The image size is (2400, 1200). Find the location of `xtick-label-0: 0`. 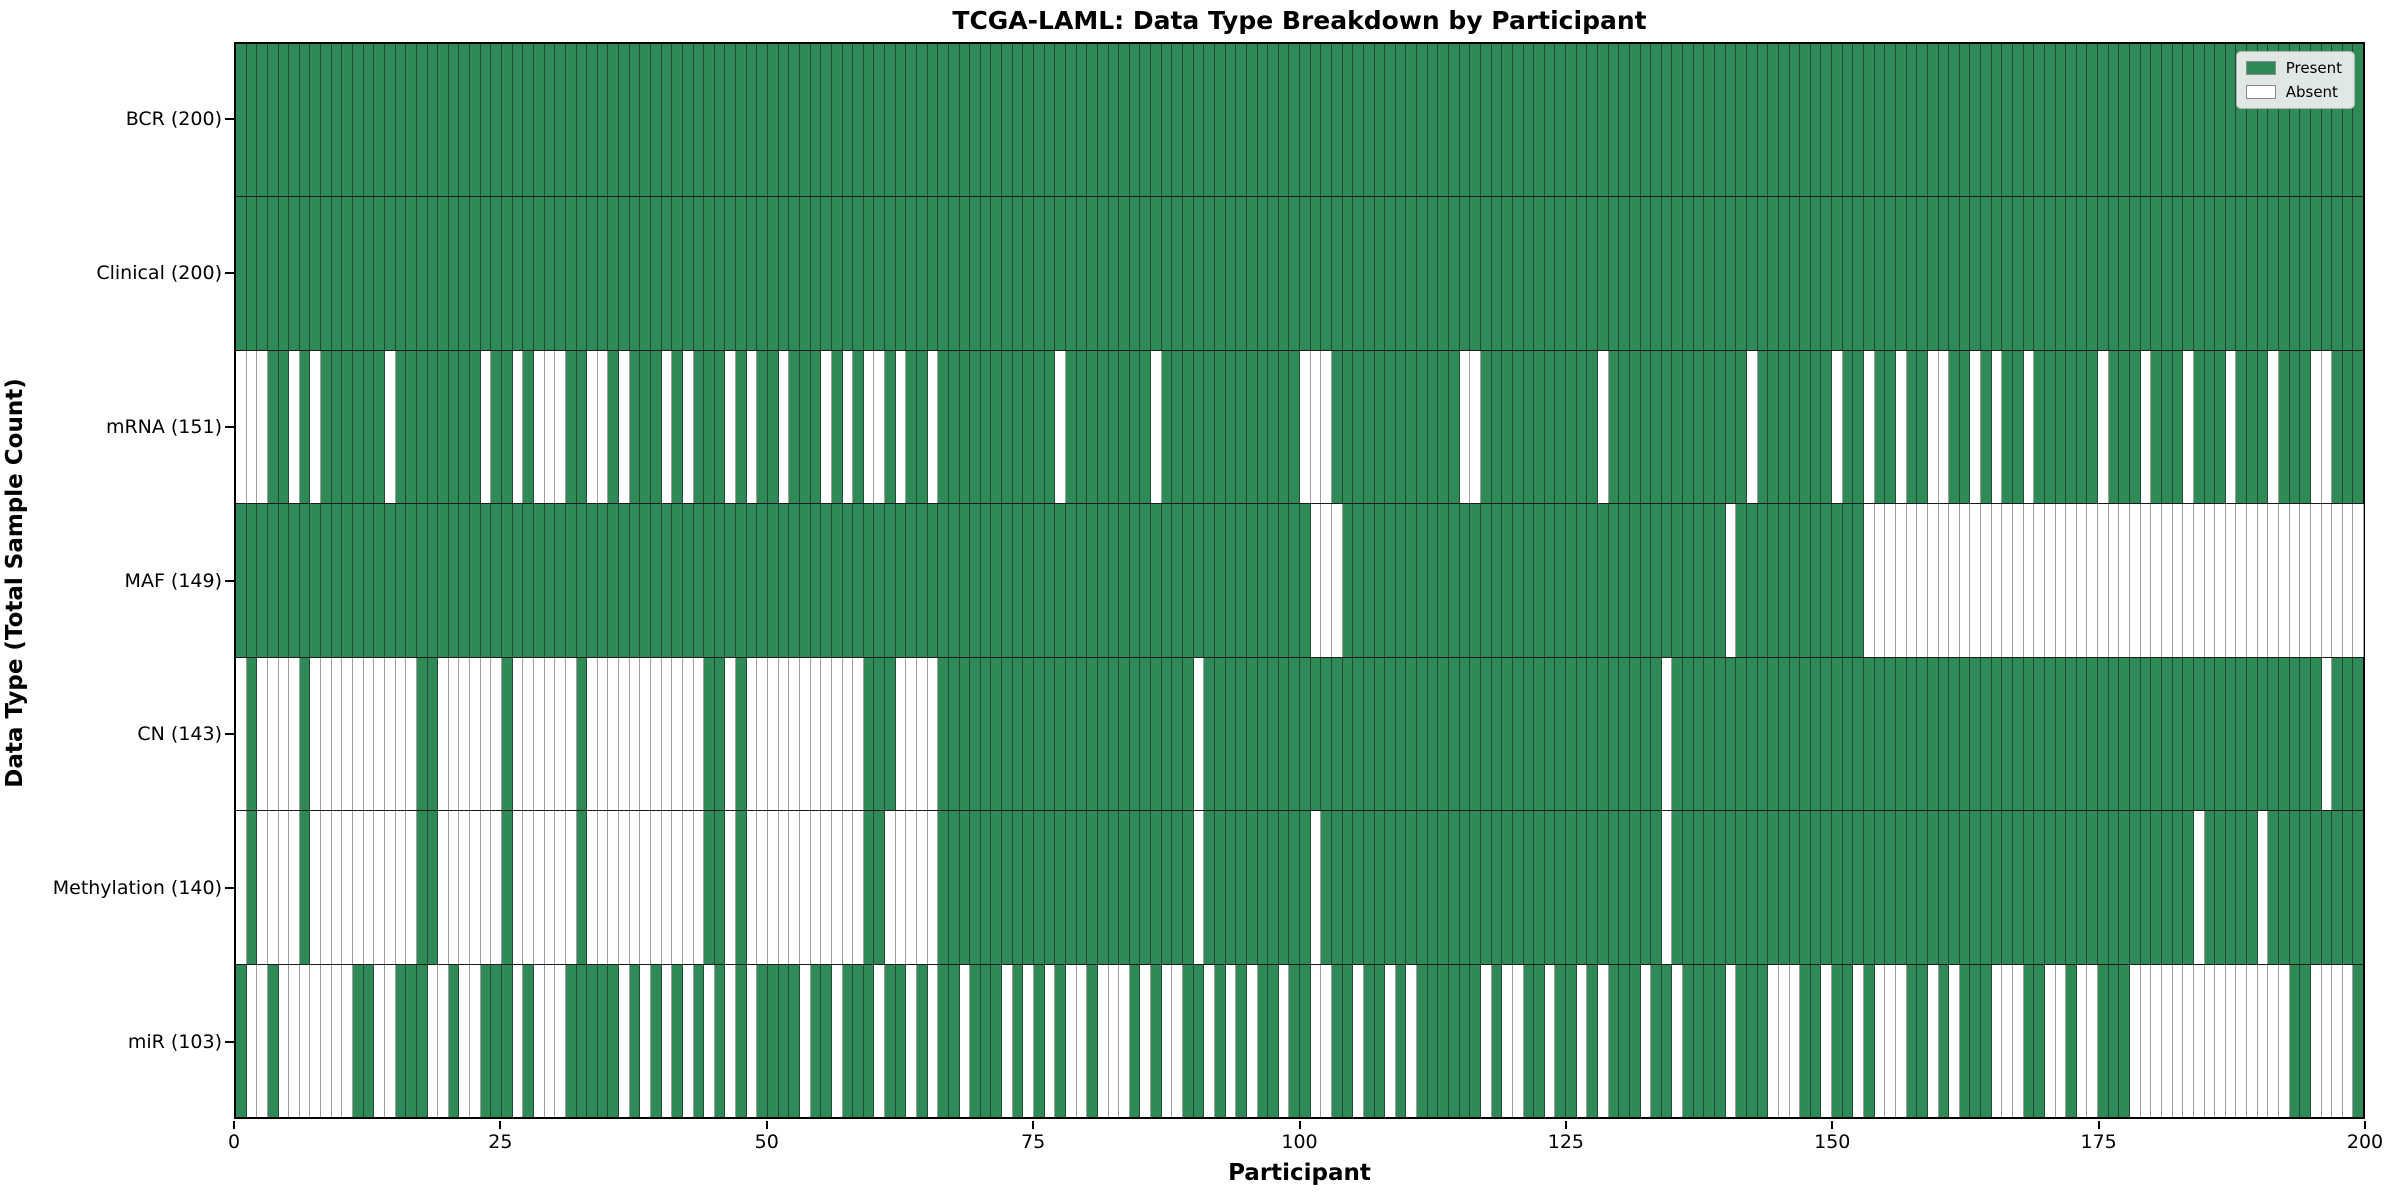

xtick-label-0: 0 is located at coordinates (234, 1142).